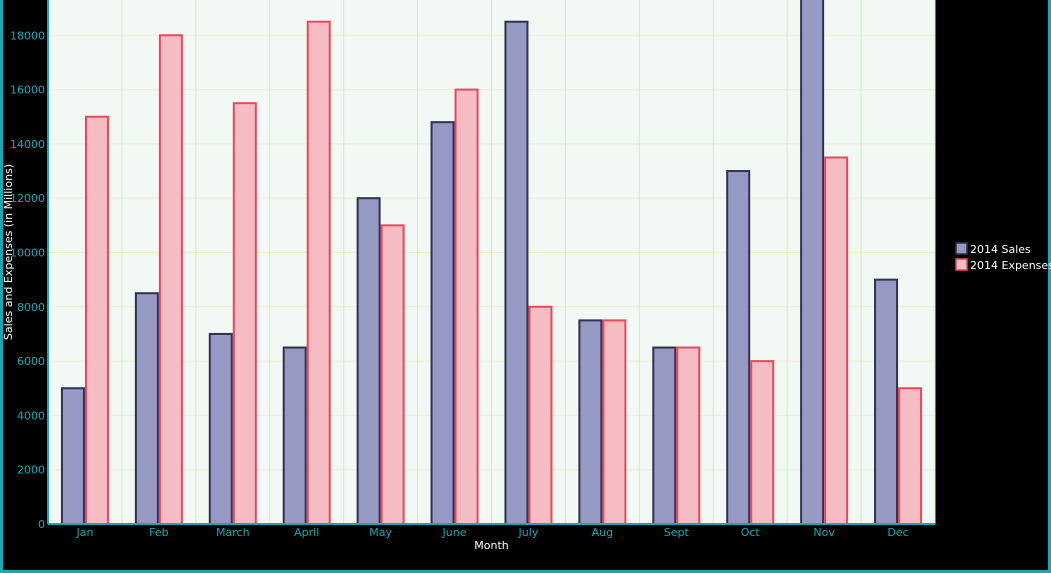 Image resolution: width=1051 pixels, height=573 pixels. What do you see at coordinates (233, 532) in the screenshot?
I see `x-tick-label: March` at bounding box center [233, 532].